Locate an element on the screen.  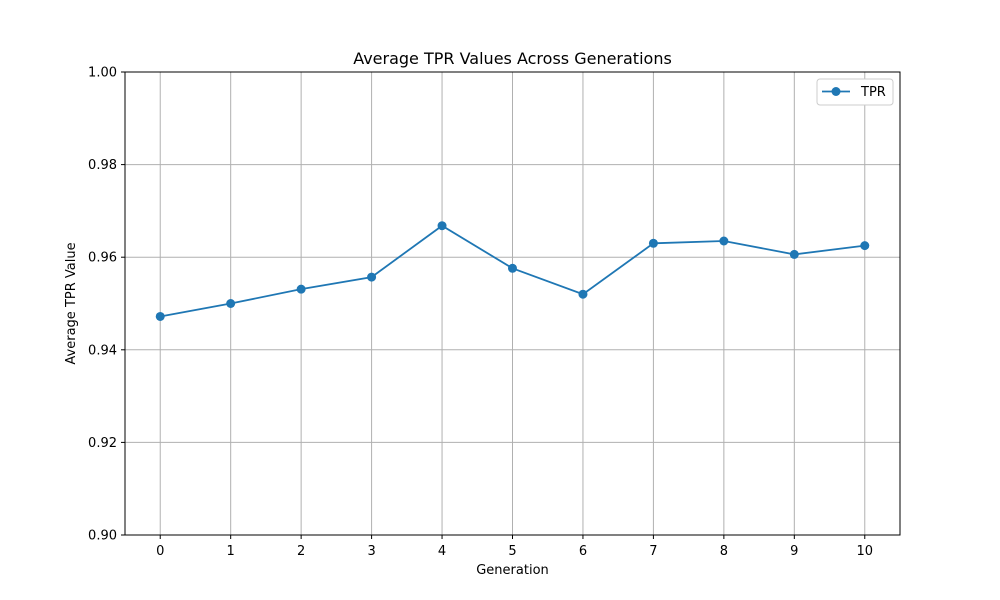
y-axis: 0.90 0.92 0.94 0.96 0.98 1.00 is located at coordinates (106, 305).